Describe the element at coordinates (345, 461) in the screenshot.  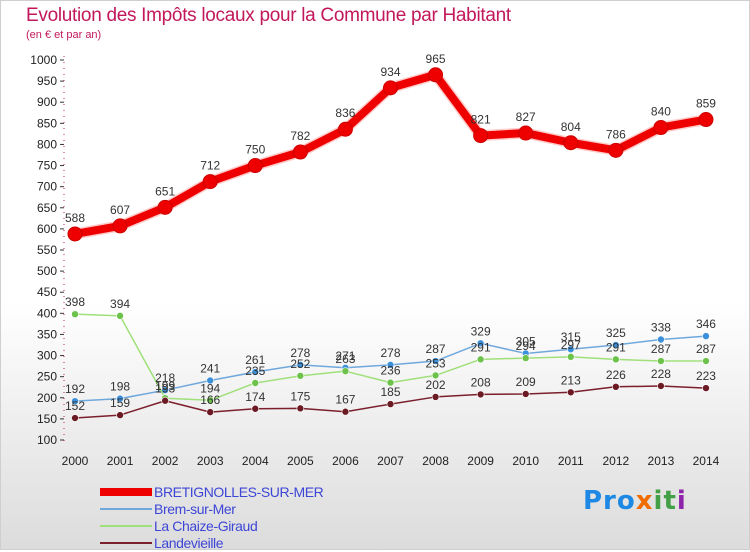
I see `x-tick-label: 2006` at that location.